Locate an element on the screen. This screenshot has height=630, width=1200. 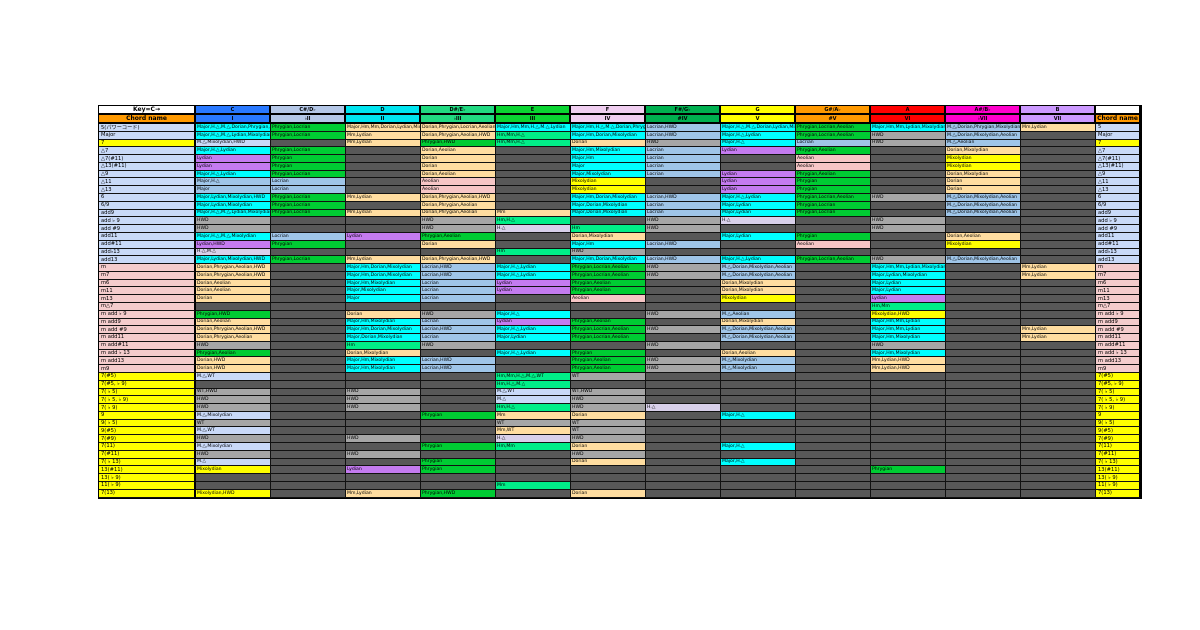
row-label-right: △11 is located at coordinates (1118, 182).